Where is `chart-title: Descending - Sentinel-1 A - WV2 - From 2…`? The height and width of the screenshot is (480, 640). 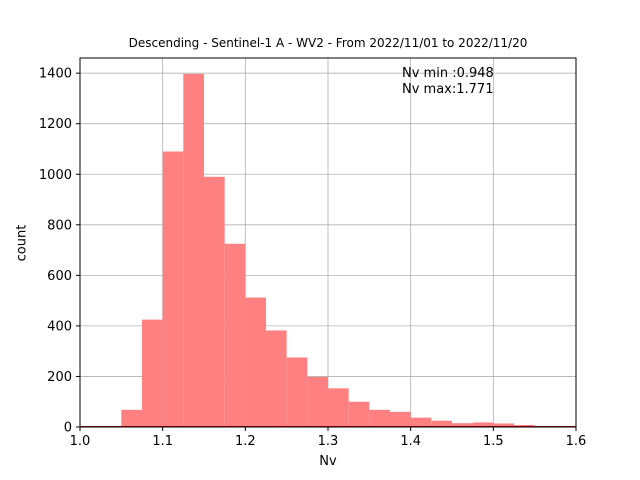 chart-title: Descending - Sentinel-1 A - WV2 - From 2… is located at coordinates (328, 43).